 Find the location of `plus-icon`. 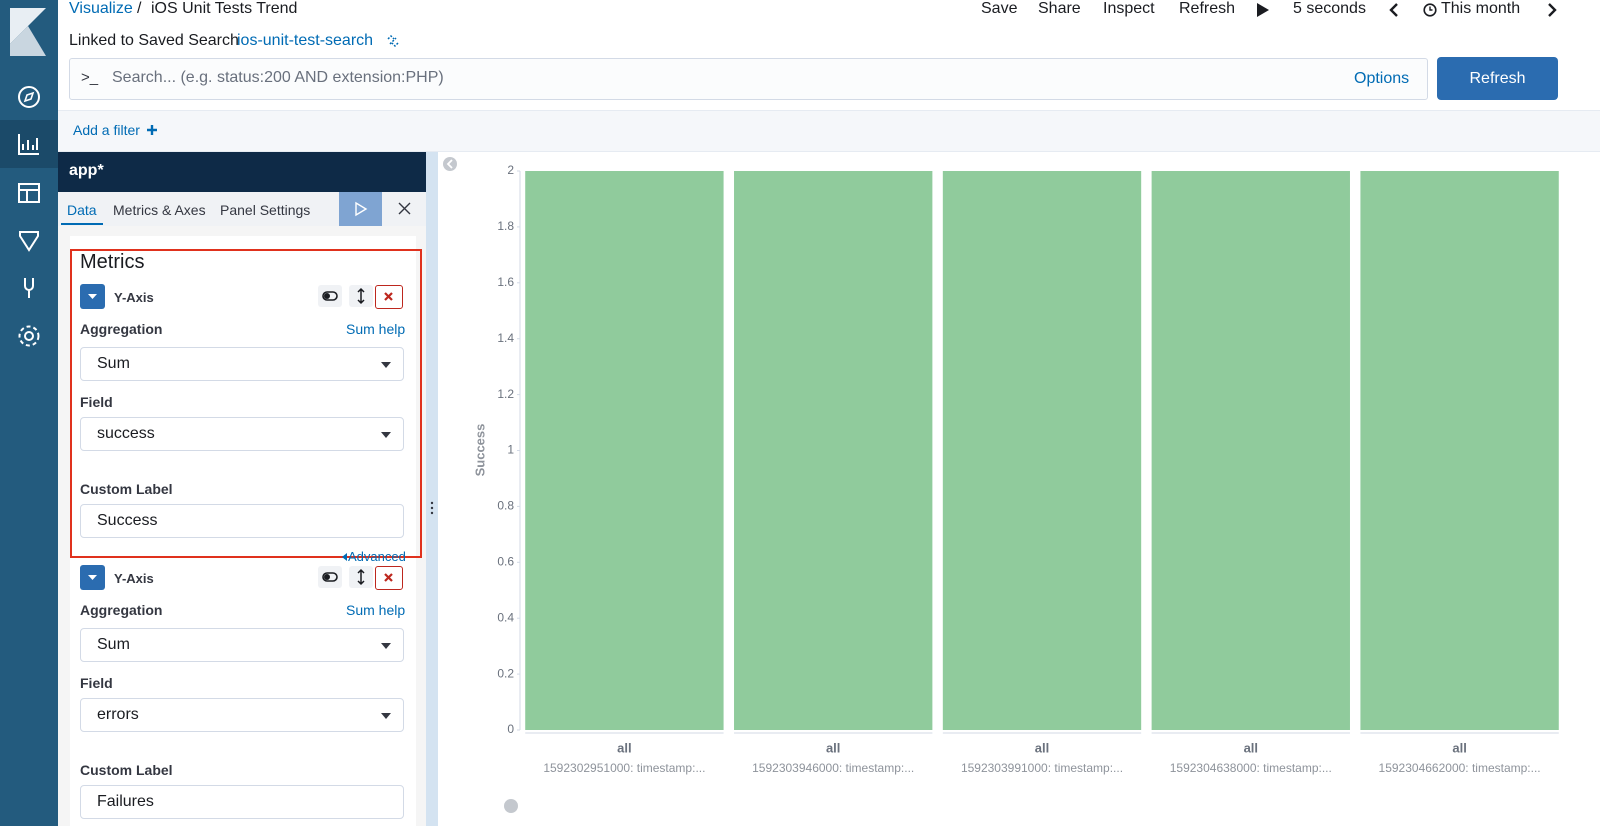

plus-icon is located at coordinates (152, 130).